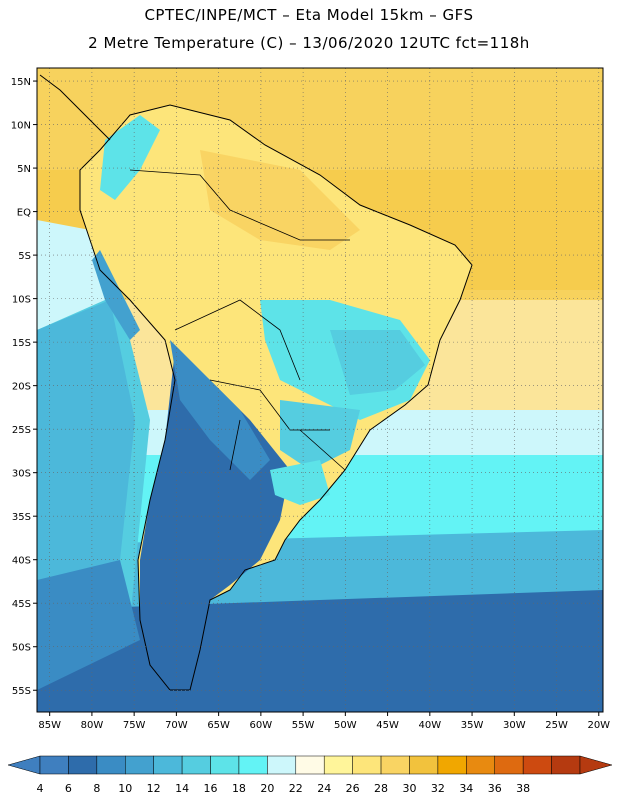  I want to click on colorbar-swatches, so click(310, 765).